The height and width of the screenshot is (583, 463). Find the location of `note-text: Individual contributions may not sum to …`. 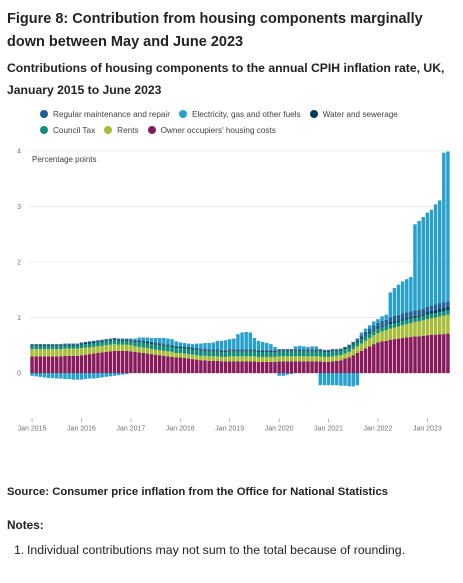

note-text: Individual contributions may not sum to … is located at coordinates (216, 550).